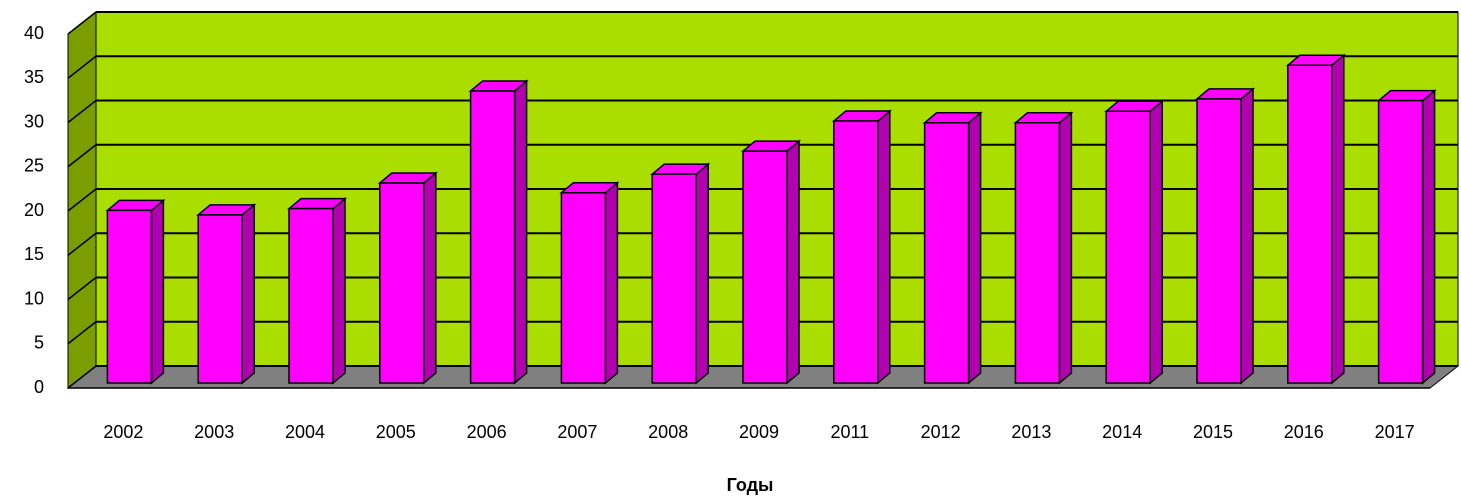 The width and height of the screenshot is (1461, 500). What do you see at coordinates (123, 432) in the screenshot?
I see `x-tick-label: 2002` at bounding box center [123, 432].